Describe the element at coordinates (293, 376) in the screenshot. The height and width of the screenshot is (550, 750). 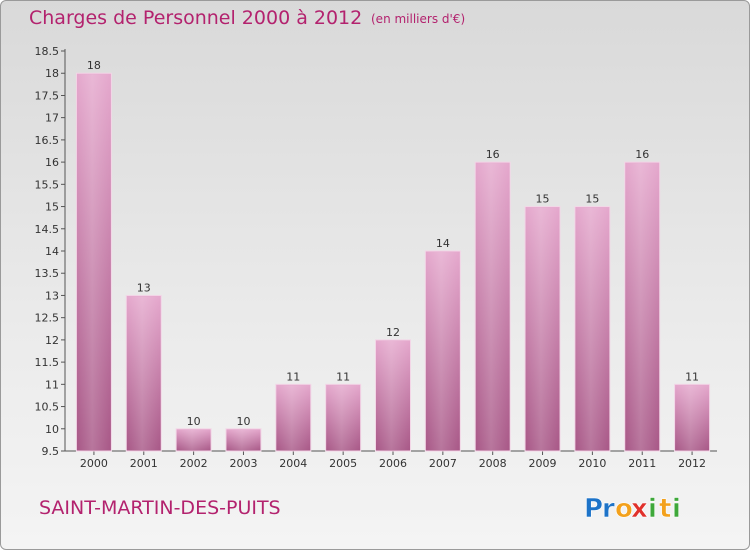
I see `data-label-2004: 11` at that location.